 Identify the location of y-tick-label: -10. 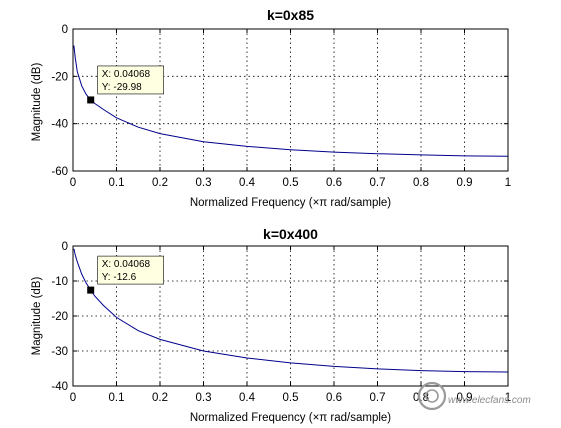
(59, 282).